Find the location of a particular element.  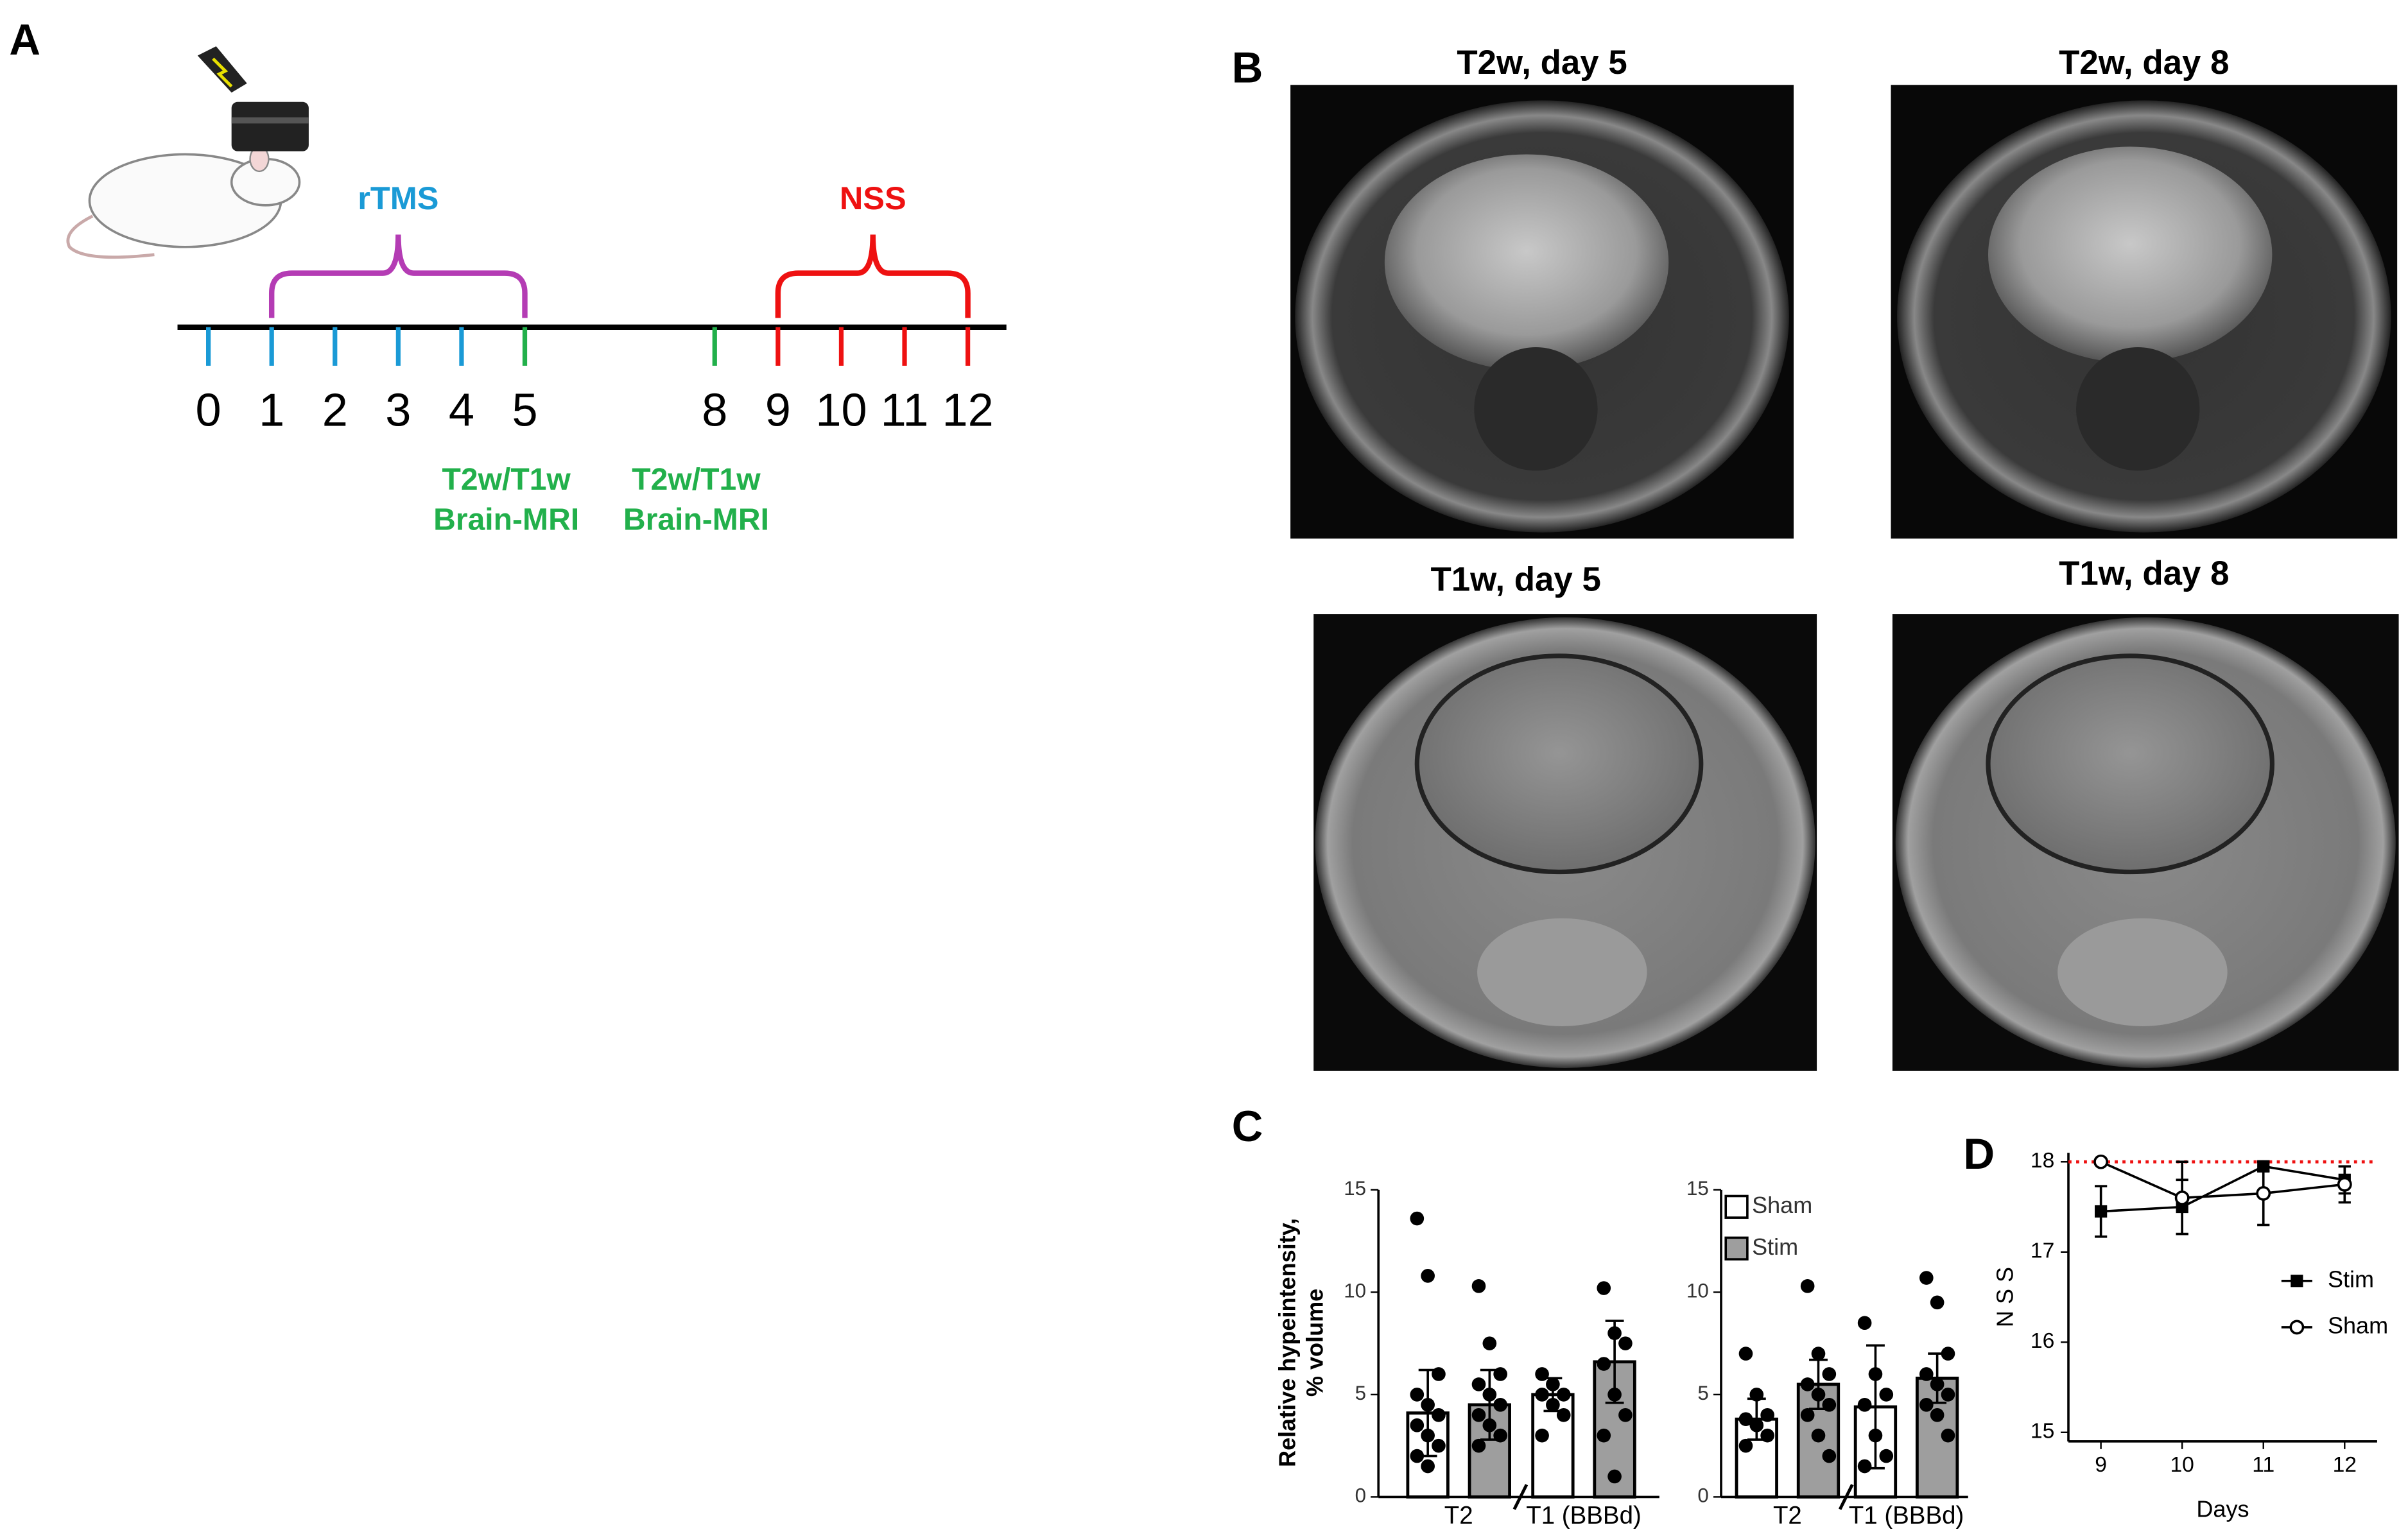

image-title: T1w, day 8 is located at coordinates (2144, 573).